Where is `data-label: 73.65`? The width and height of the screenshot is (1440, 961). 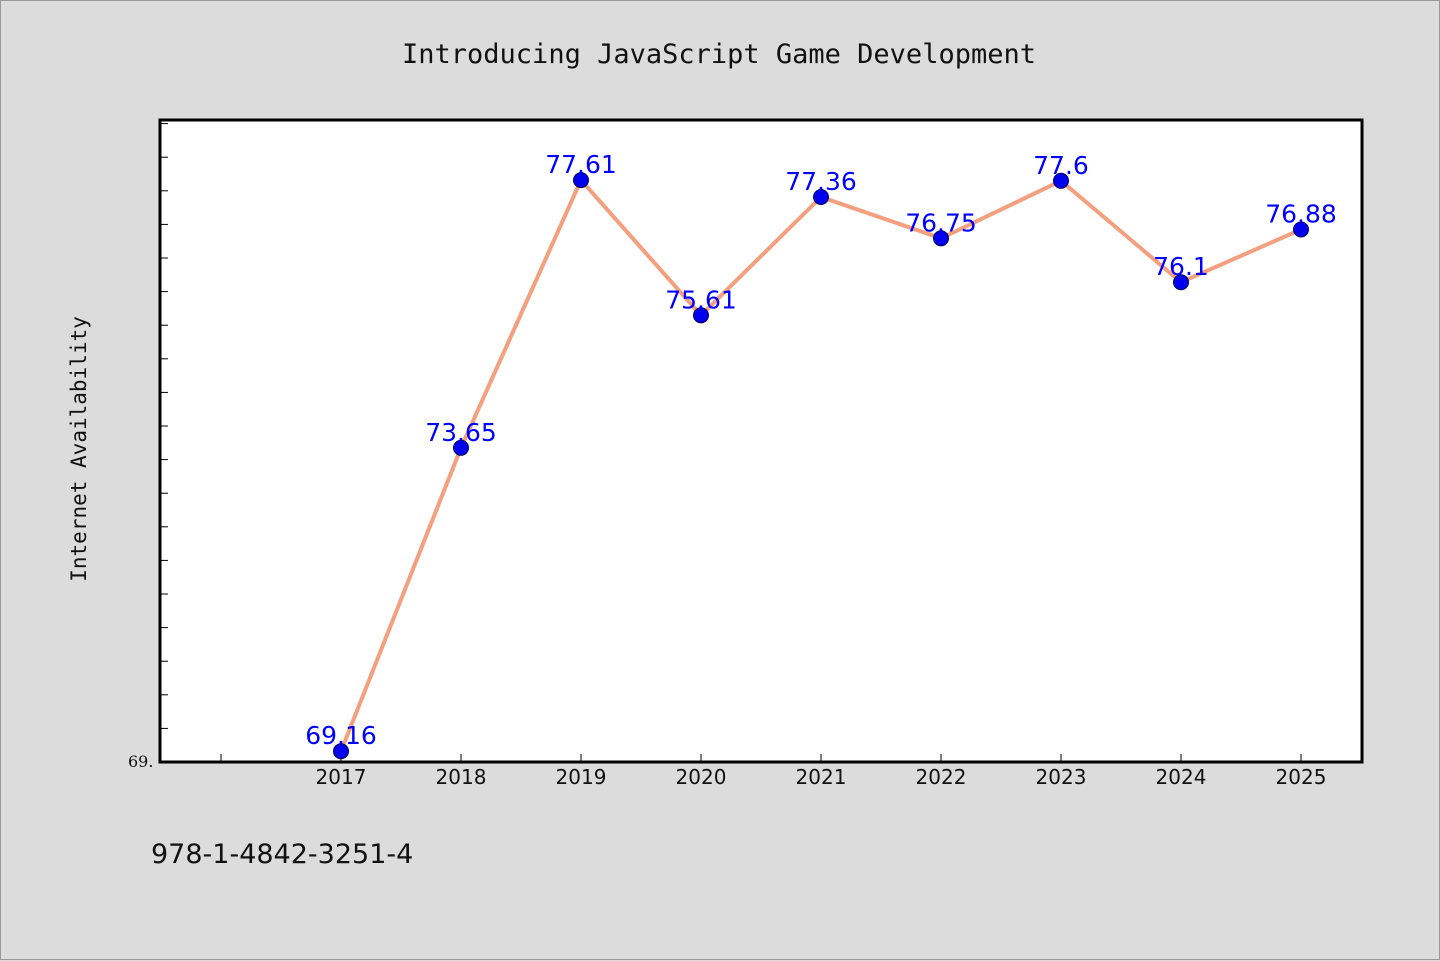 data-label: 73.65 is located at coordinates (461, 432).